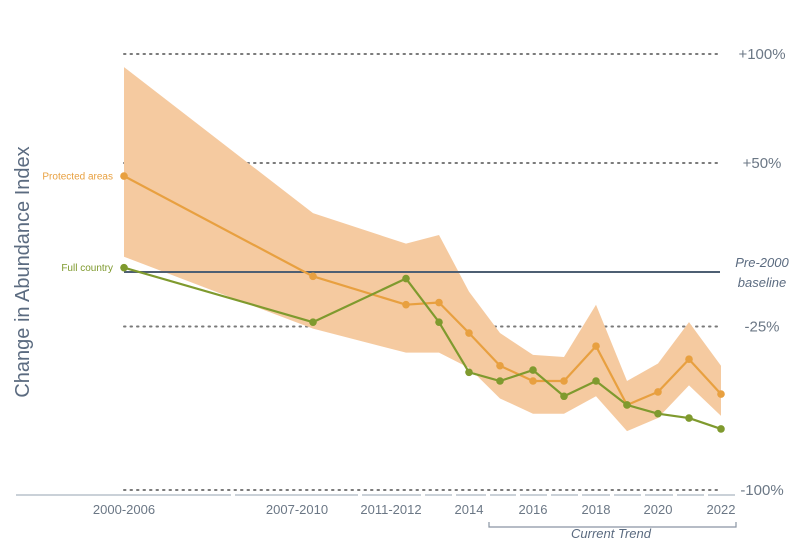 The image size is (800, 545). I want to click on reference-label: +100%, so click(761, 54).